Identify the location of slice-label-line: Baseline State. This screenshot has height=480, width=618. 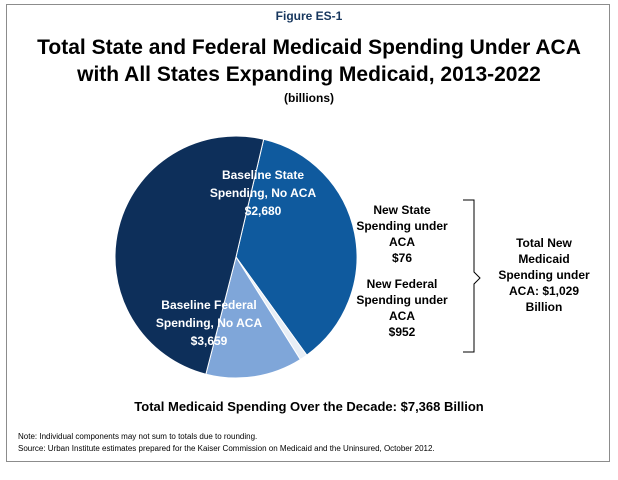
(263, 175).